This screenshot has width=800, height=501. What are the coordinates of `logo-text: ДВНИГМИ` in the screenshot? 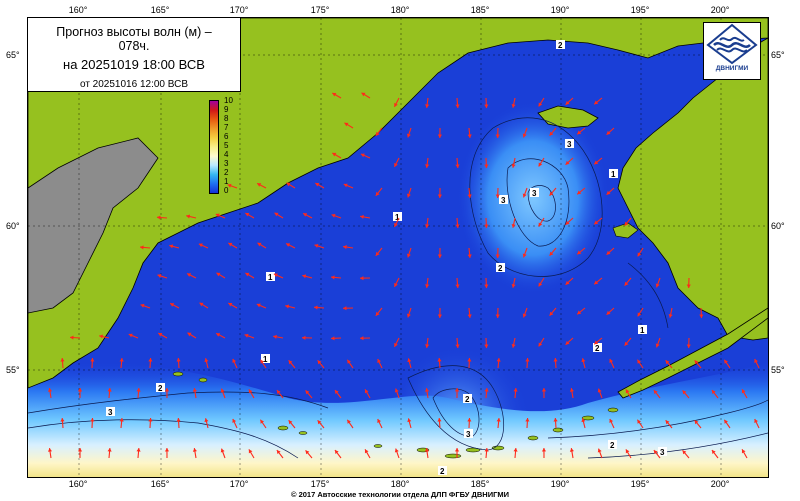 It's located at (732, 68).